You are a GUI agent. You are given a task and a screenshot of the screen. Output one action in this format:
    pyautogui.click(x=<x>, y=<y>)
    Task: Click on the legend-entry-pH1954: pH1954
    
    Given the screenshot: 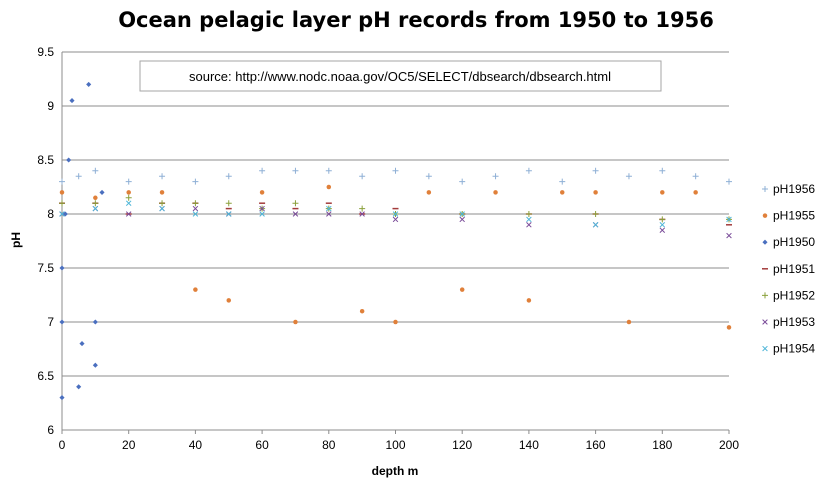 What is the action you would take?
    pyautogui.click(x=788, y=349)
    